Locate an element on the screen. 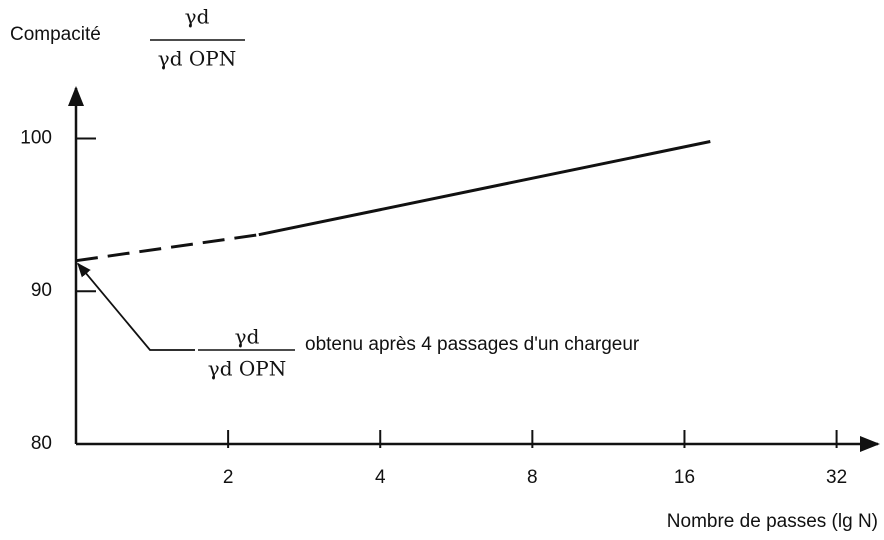 This screenshot has width=884, height=540. x-tick-label: 32 is located at coordinates (836, 477).